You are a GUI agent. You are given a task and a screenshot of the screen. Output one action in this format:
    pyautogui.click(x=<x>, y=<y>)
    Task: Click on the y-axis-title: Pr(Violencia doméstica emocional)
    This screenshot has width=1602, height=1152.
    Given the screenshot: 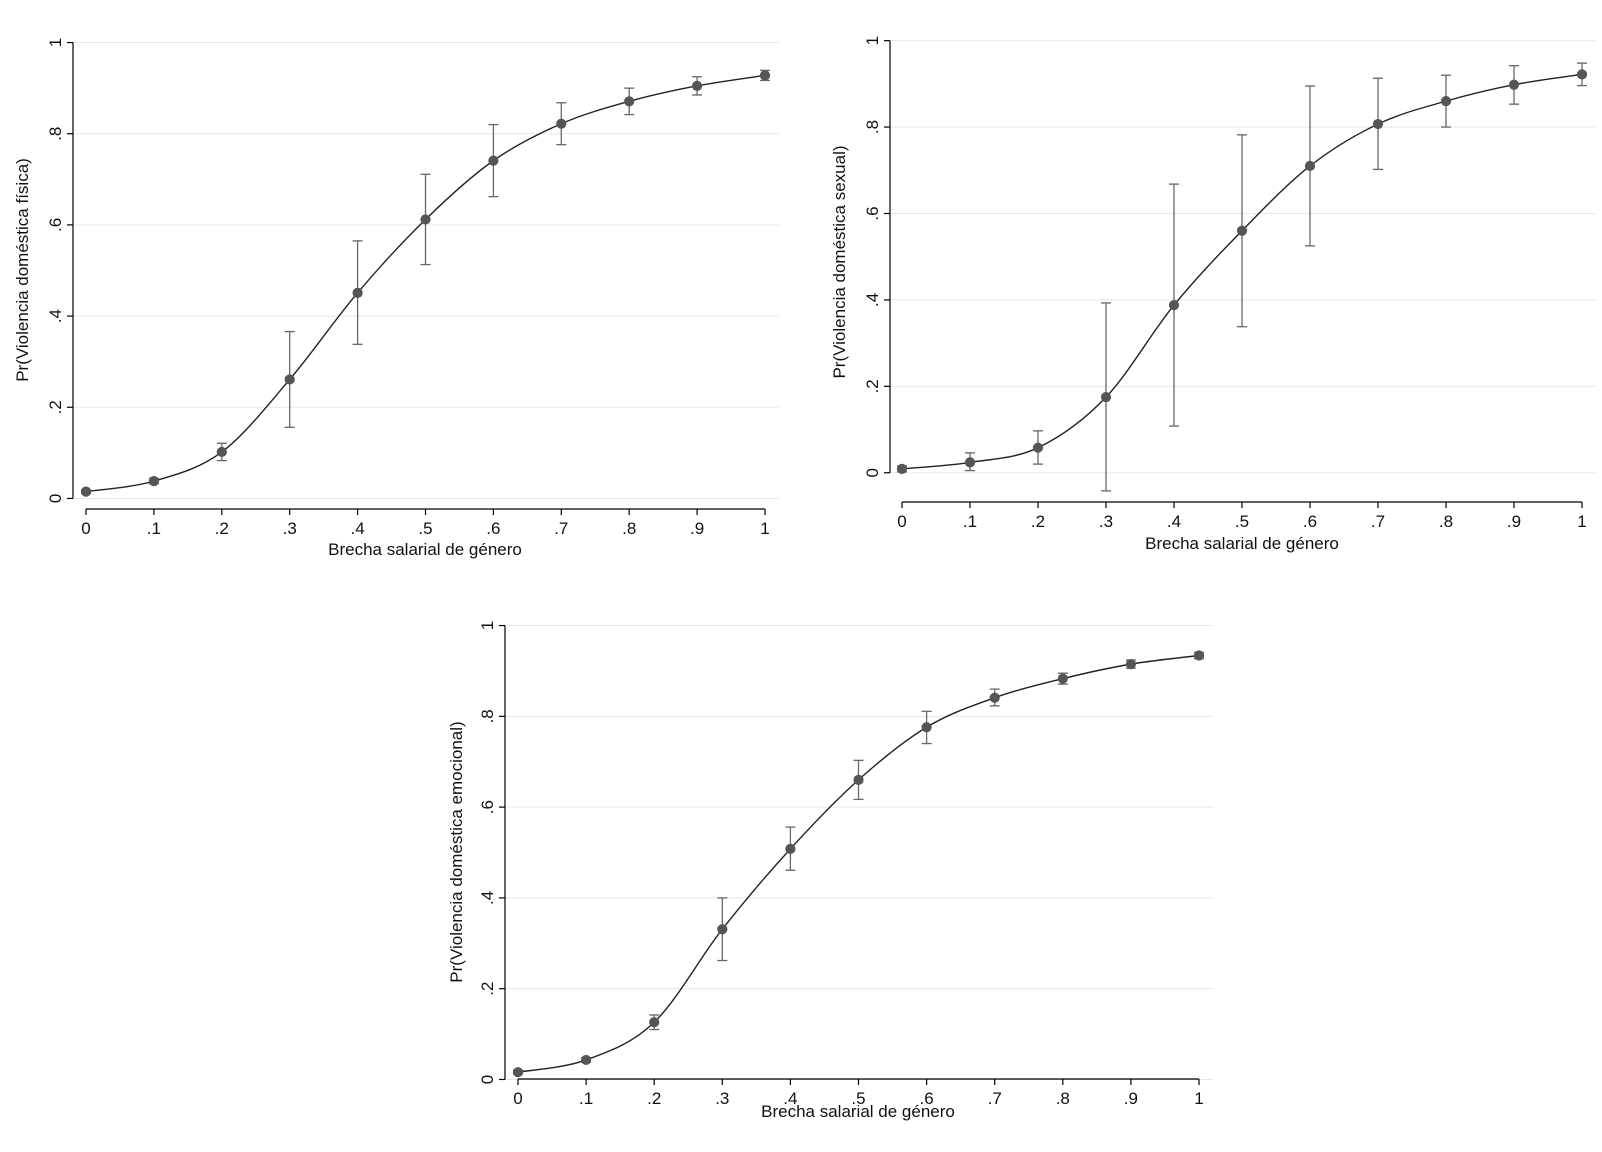 What is the action you would take?
    pyautogui.click(x=456, y=851)
    